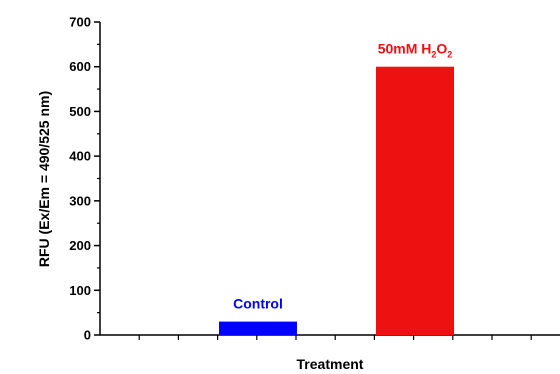 This screenshot has width=560, height=374. Describe the element at coordinates (80, 245) in the screenshot. I see `y-tick-label: 200` at that location.